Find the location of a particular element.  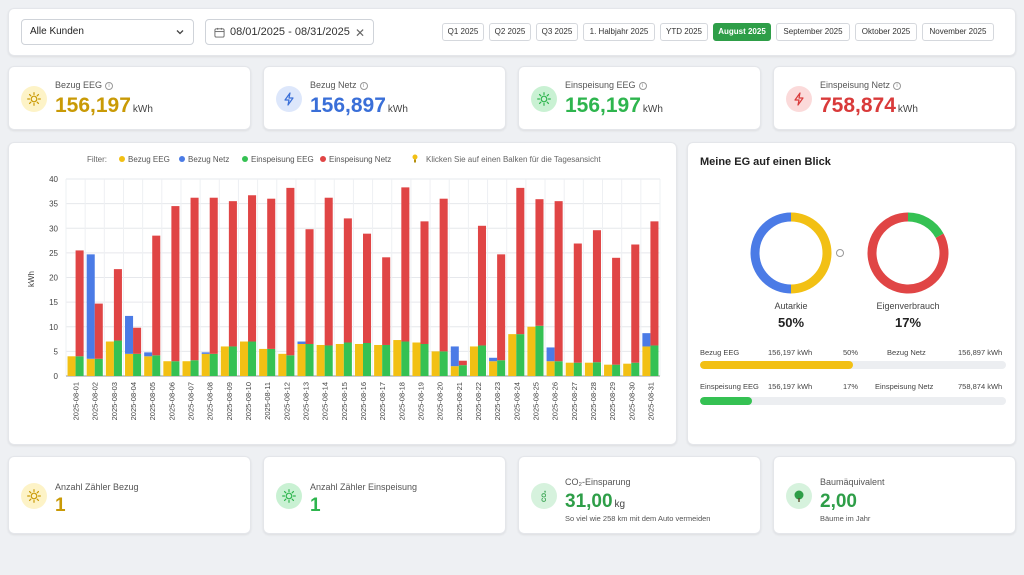

period-button: Q3 2025 is located at coordinates (557, 32).